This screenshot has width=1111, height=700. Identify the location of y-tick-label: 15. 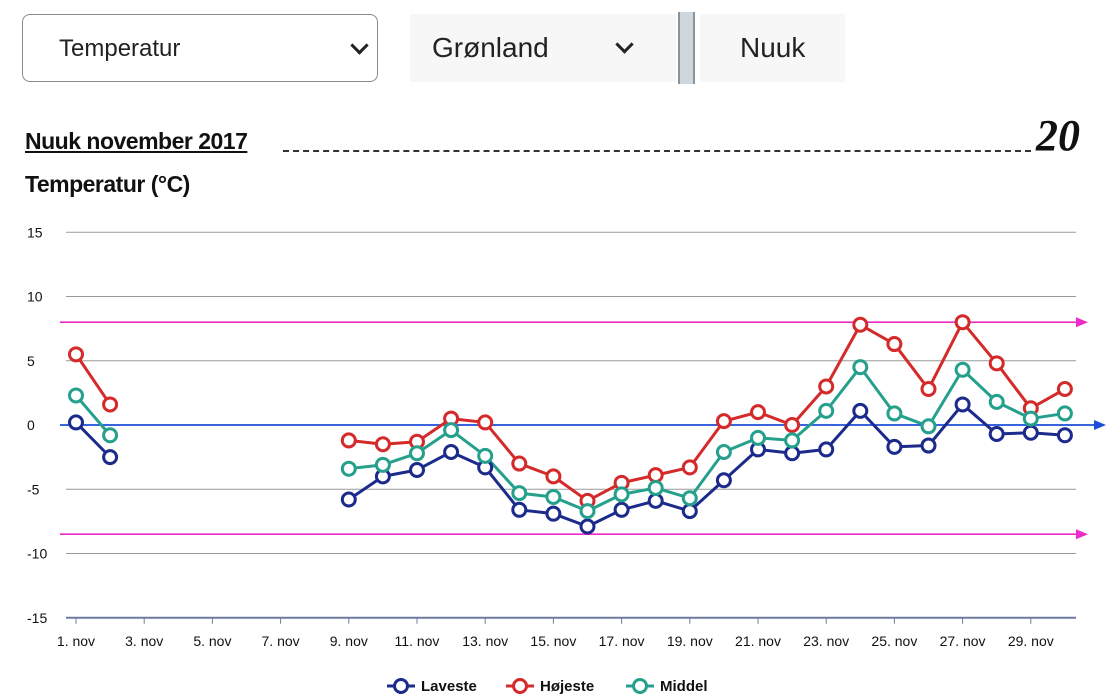
(35, 232).